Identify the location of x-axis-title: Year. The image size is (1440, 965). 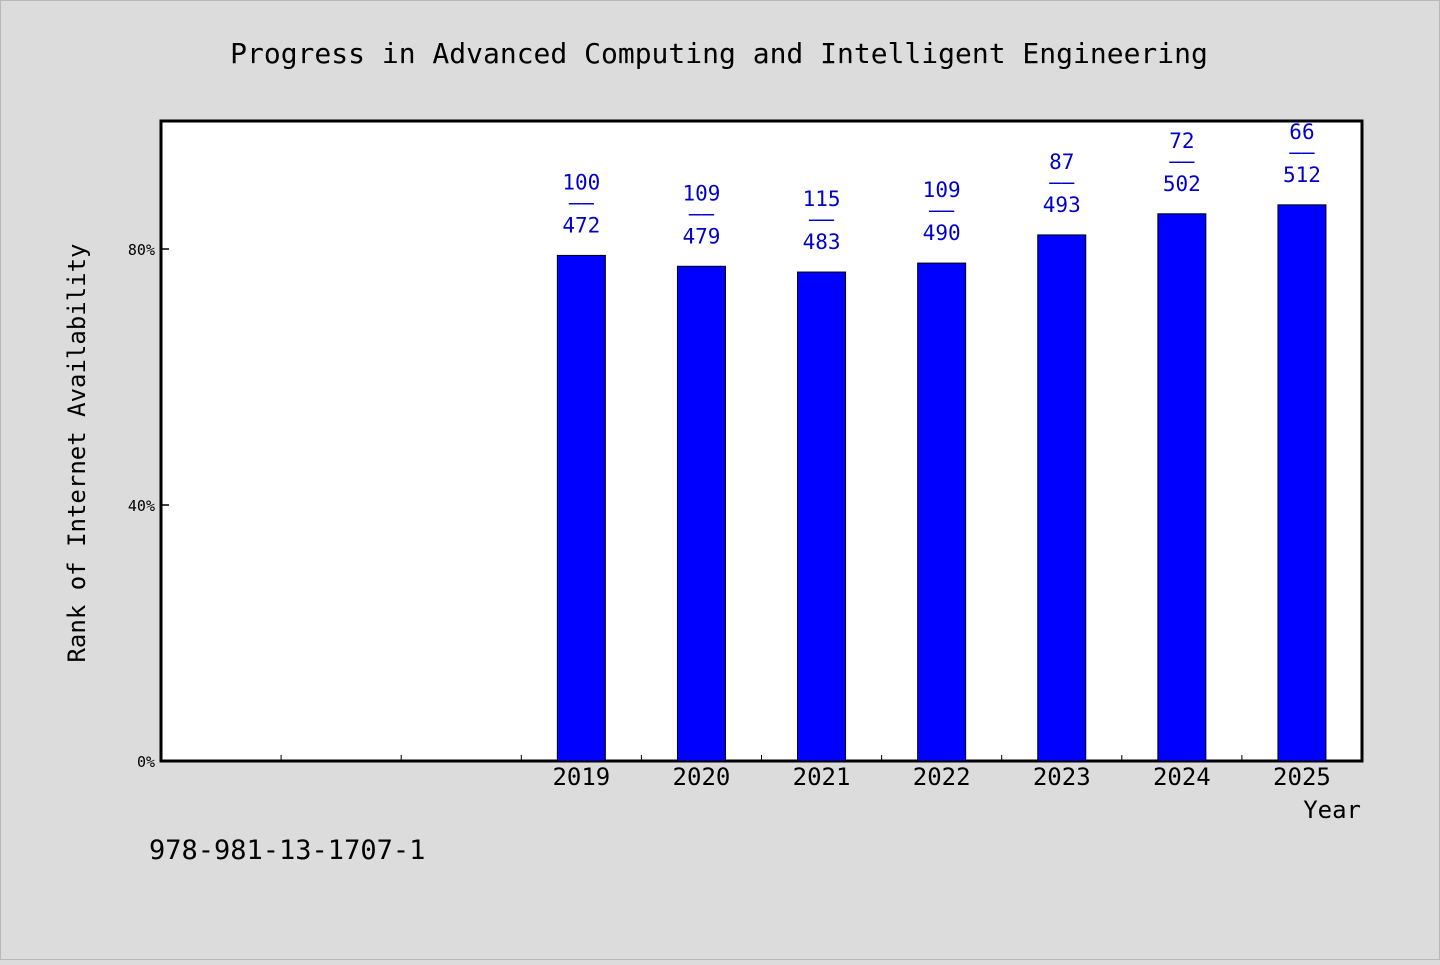
(1332, 810).